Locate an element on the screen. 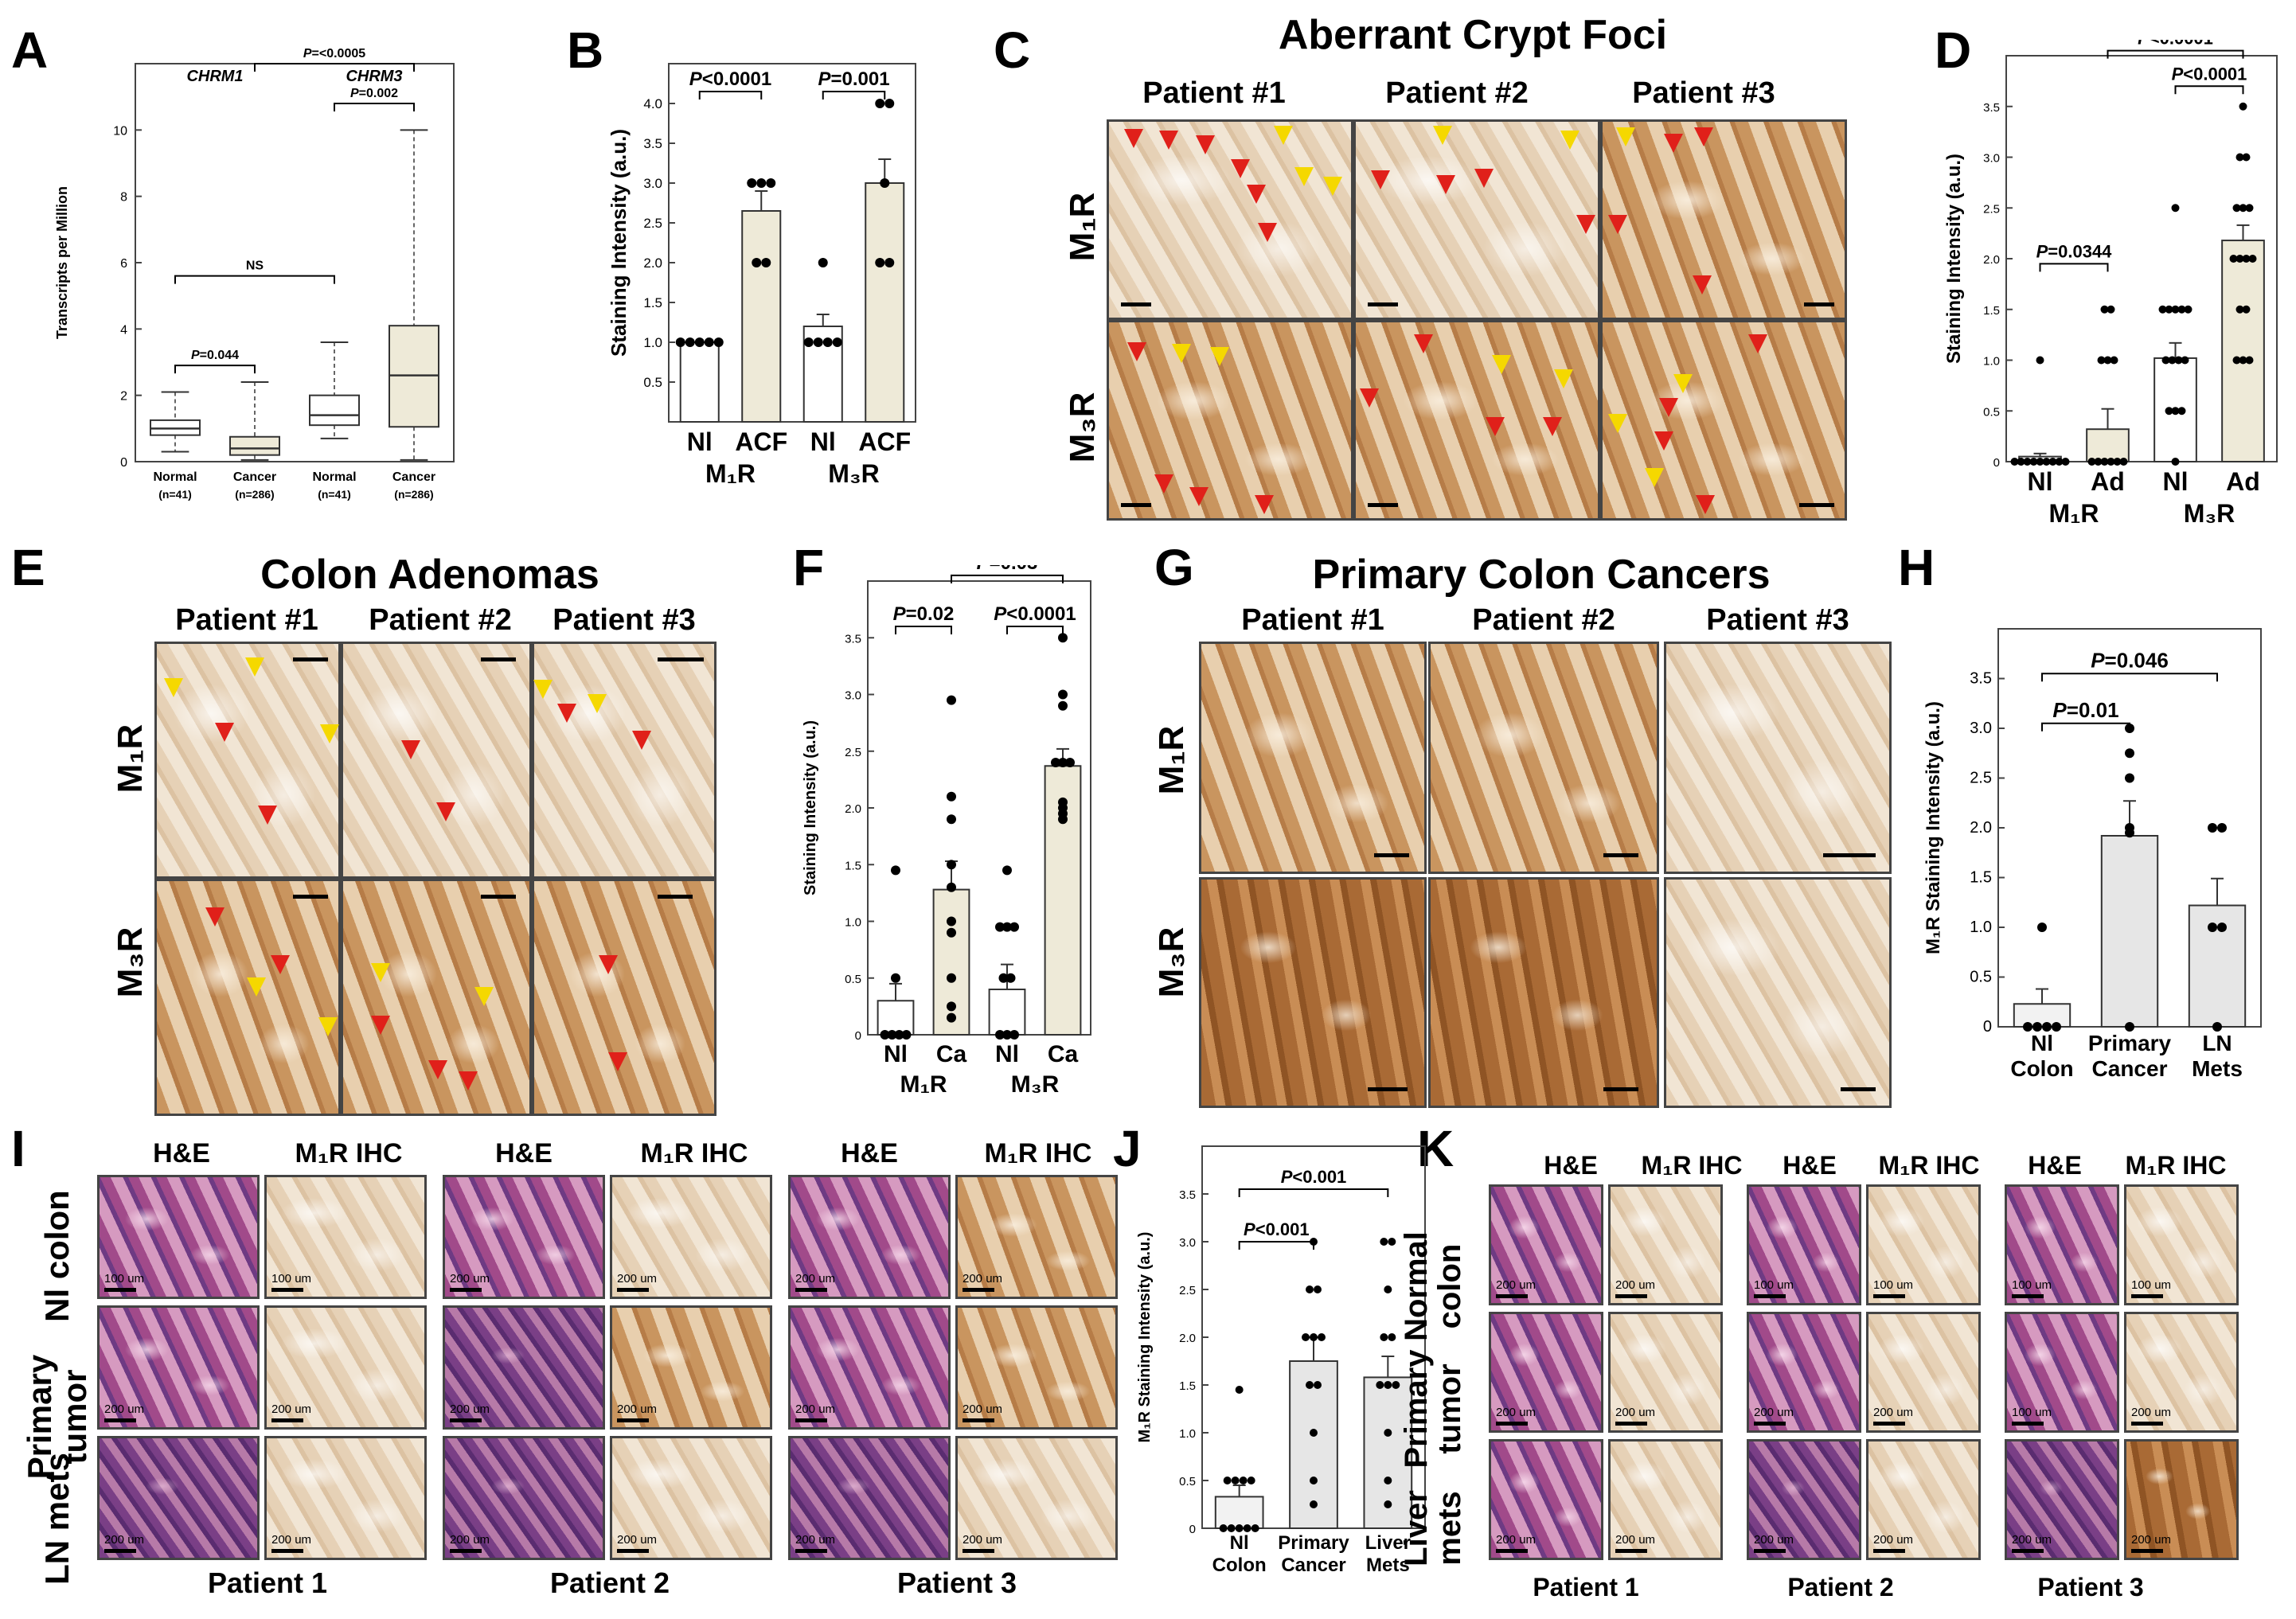 The width and height of the screenshot is (2296, 1619). panel-label-f: F is located at coordinates (809, 567).